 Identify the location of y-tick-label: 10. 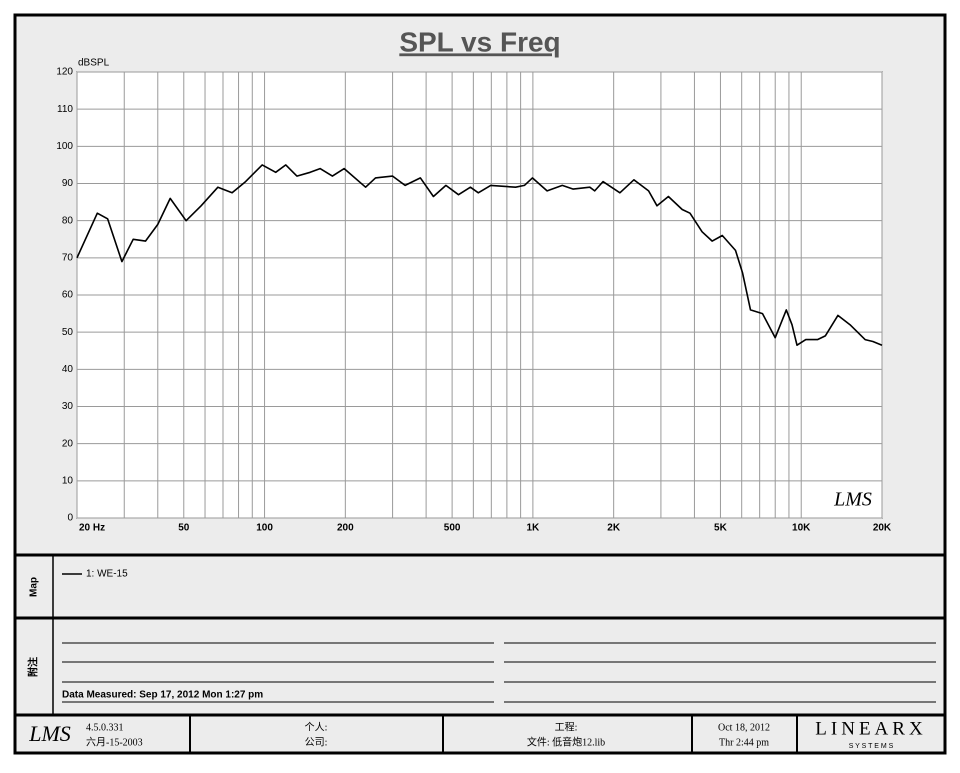
(68, 480).